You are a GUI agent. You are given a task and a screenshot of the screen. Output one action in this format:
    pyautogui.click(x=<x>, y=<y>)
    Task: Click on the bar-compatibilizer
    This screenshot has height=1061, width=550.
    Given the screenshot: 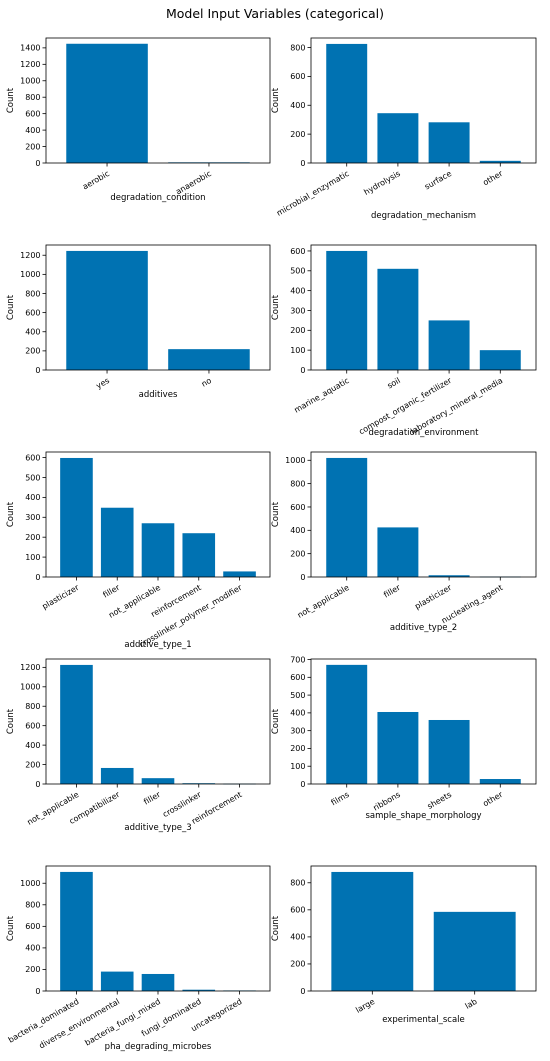 What is the action you would take?
    pyautogui.click(x=117, y=775)
    